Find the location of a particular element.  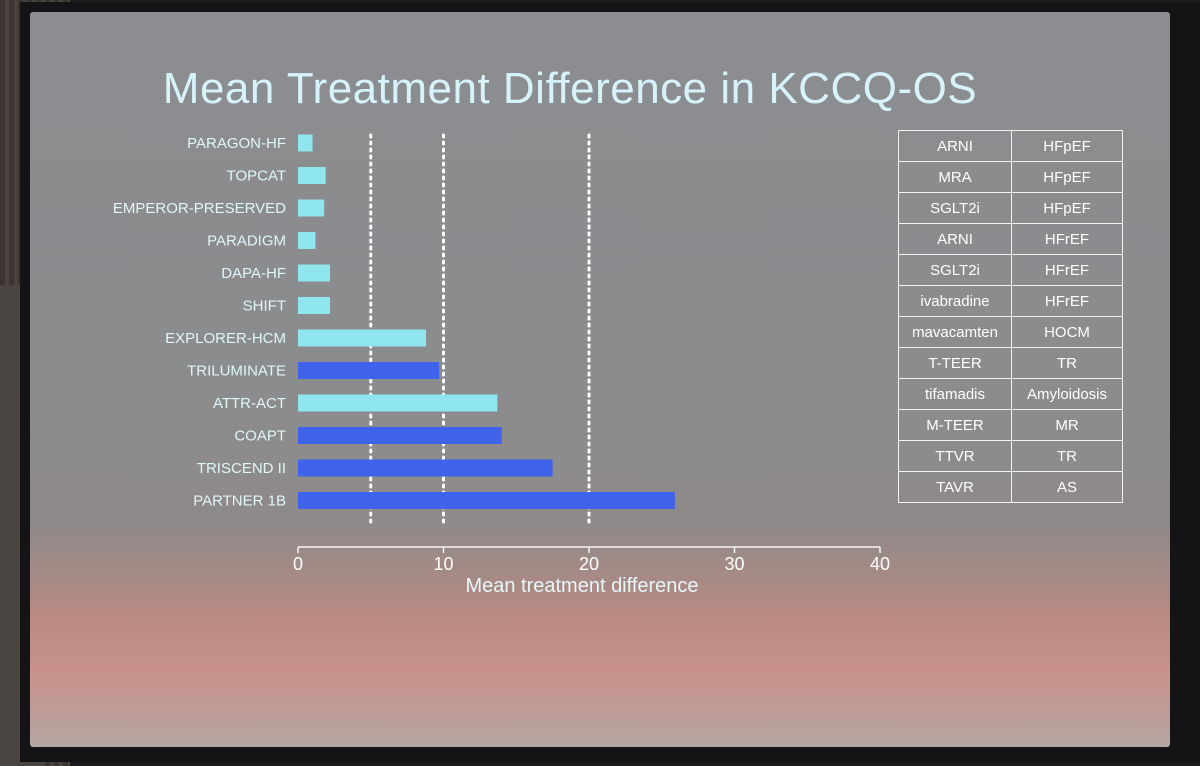

table-row: ARNI HFrEF is located at coordinates (1010, 239).